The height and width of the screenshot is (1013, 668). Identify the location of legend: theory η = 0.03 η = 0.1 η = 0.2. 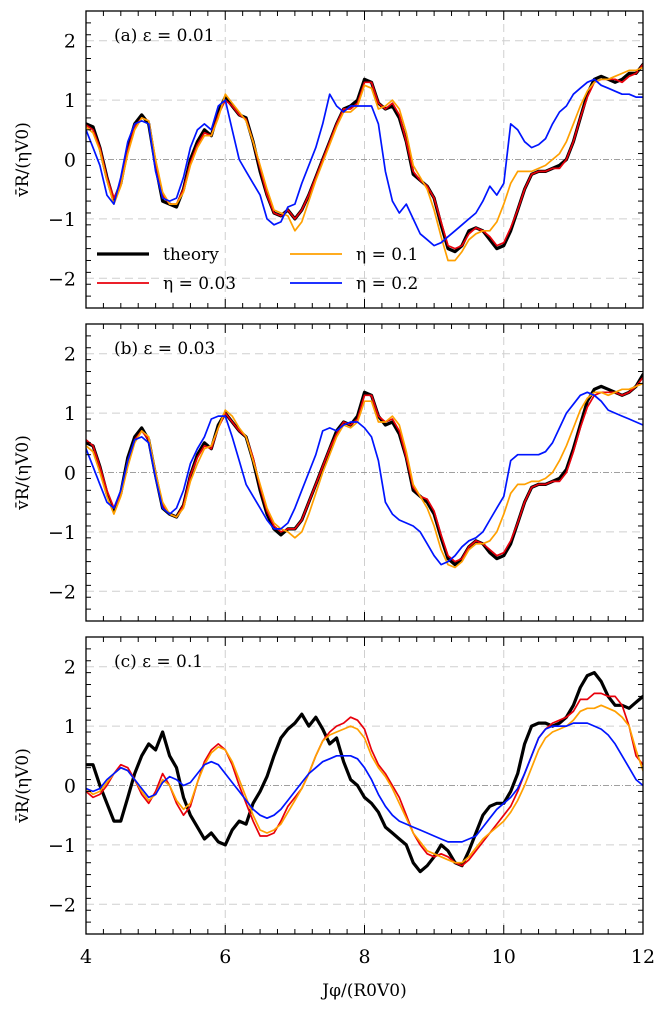
(257, 269).